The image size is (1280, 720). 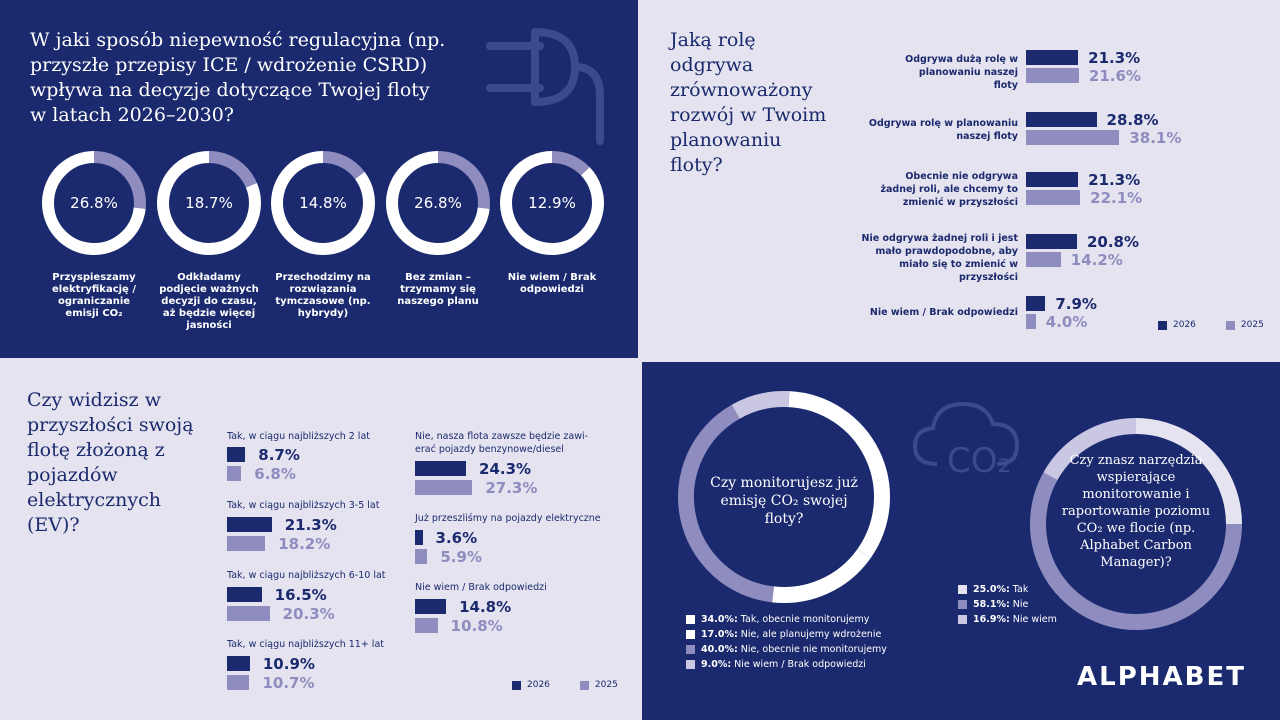 What do you see at coordinates (275, 474) in the screenshot?
I see `bar-value-label: 6.8%` at bounding box center [275, 474].